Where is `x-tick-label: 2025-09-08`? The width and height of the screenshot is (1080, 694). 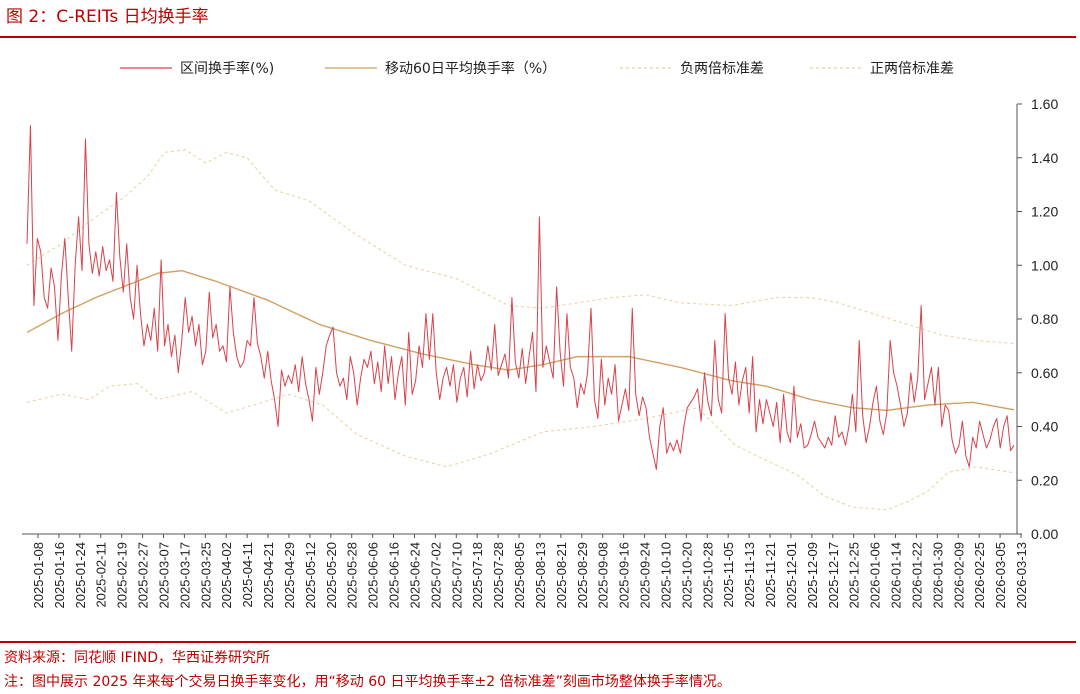 x-tick-label: 2025-09-08 is located at coordinates (603, 575).